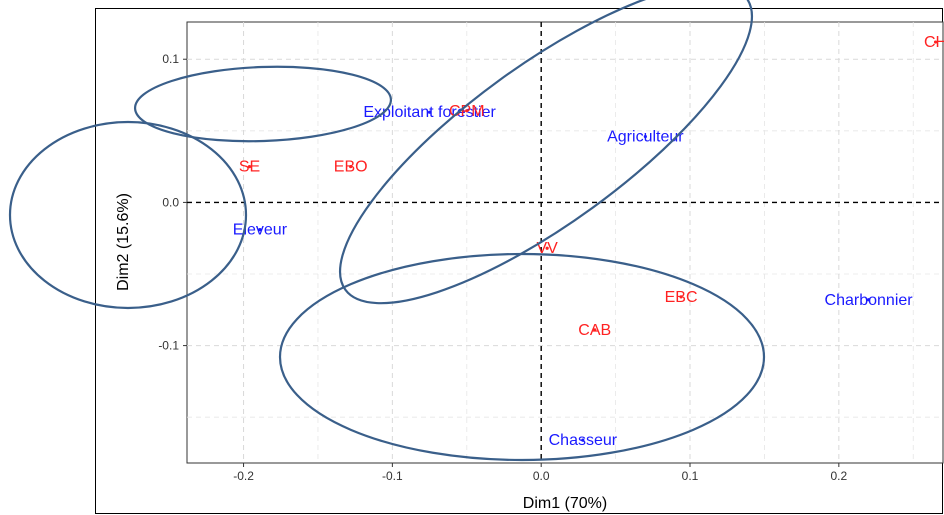 Image resolution: width=944 pixels, height=515 pixels. I want to click on point-label: Agriculteur, so click(645, 137).